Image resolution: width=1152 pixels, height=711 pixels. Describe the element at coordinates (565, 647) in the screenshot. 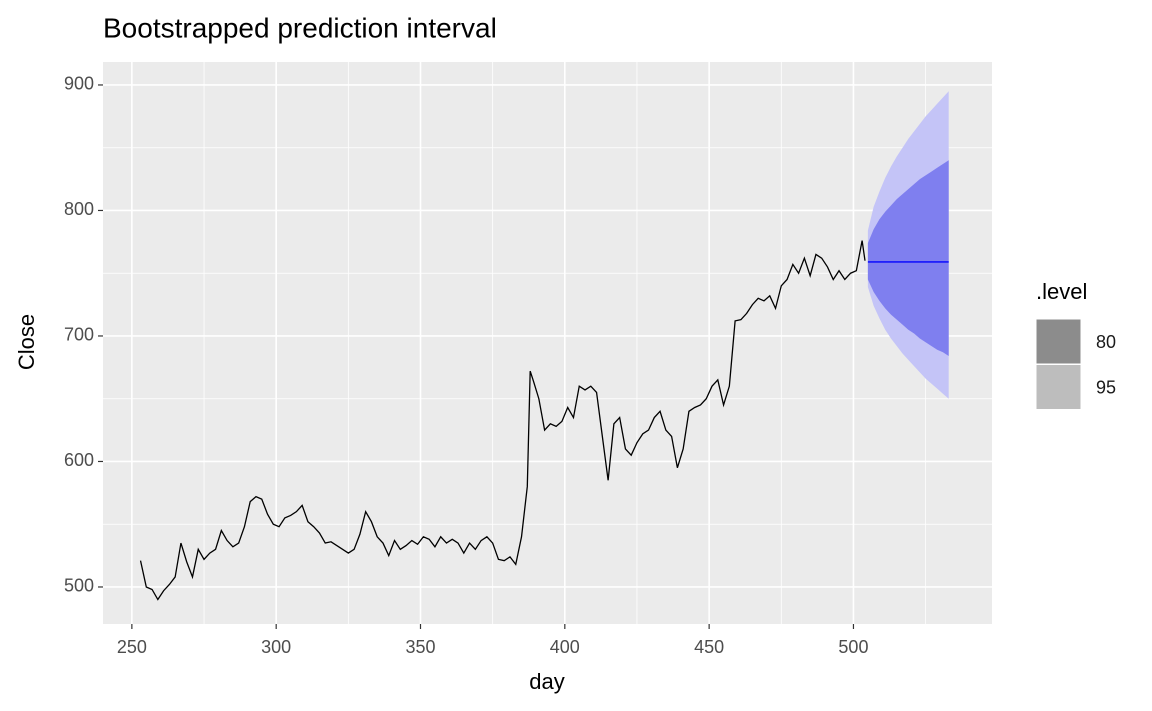

I see `x-tick-label: 400` at that location.